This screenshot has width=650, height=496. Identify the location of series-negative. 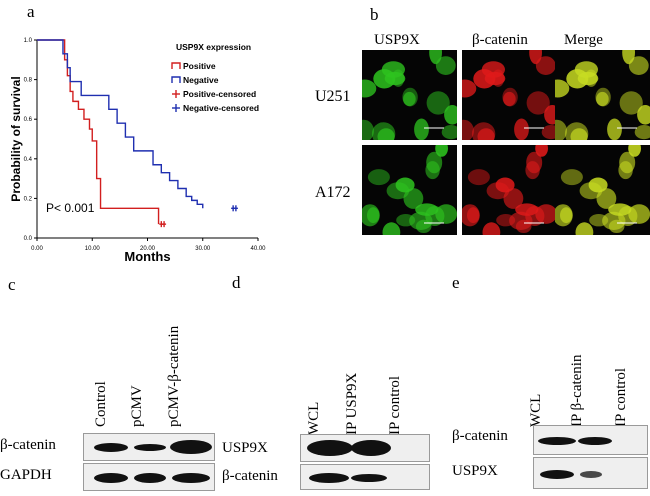
(120, 124).